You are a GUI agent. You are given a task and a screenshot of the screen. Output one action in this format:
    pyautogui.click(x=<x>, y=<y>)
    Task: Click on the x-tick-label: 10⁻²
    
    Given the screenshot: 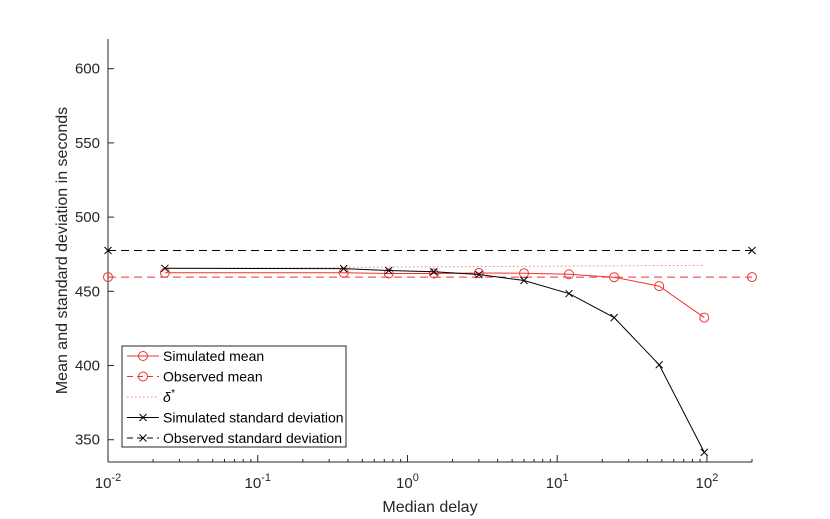 What is the action you would take?
    pyautogui.click(x=108, y=482)
    